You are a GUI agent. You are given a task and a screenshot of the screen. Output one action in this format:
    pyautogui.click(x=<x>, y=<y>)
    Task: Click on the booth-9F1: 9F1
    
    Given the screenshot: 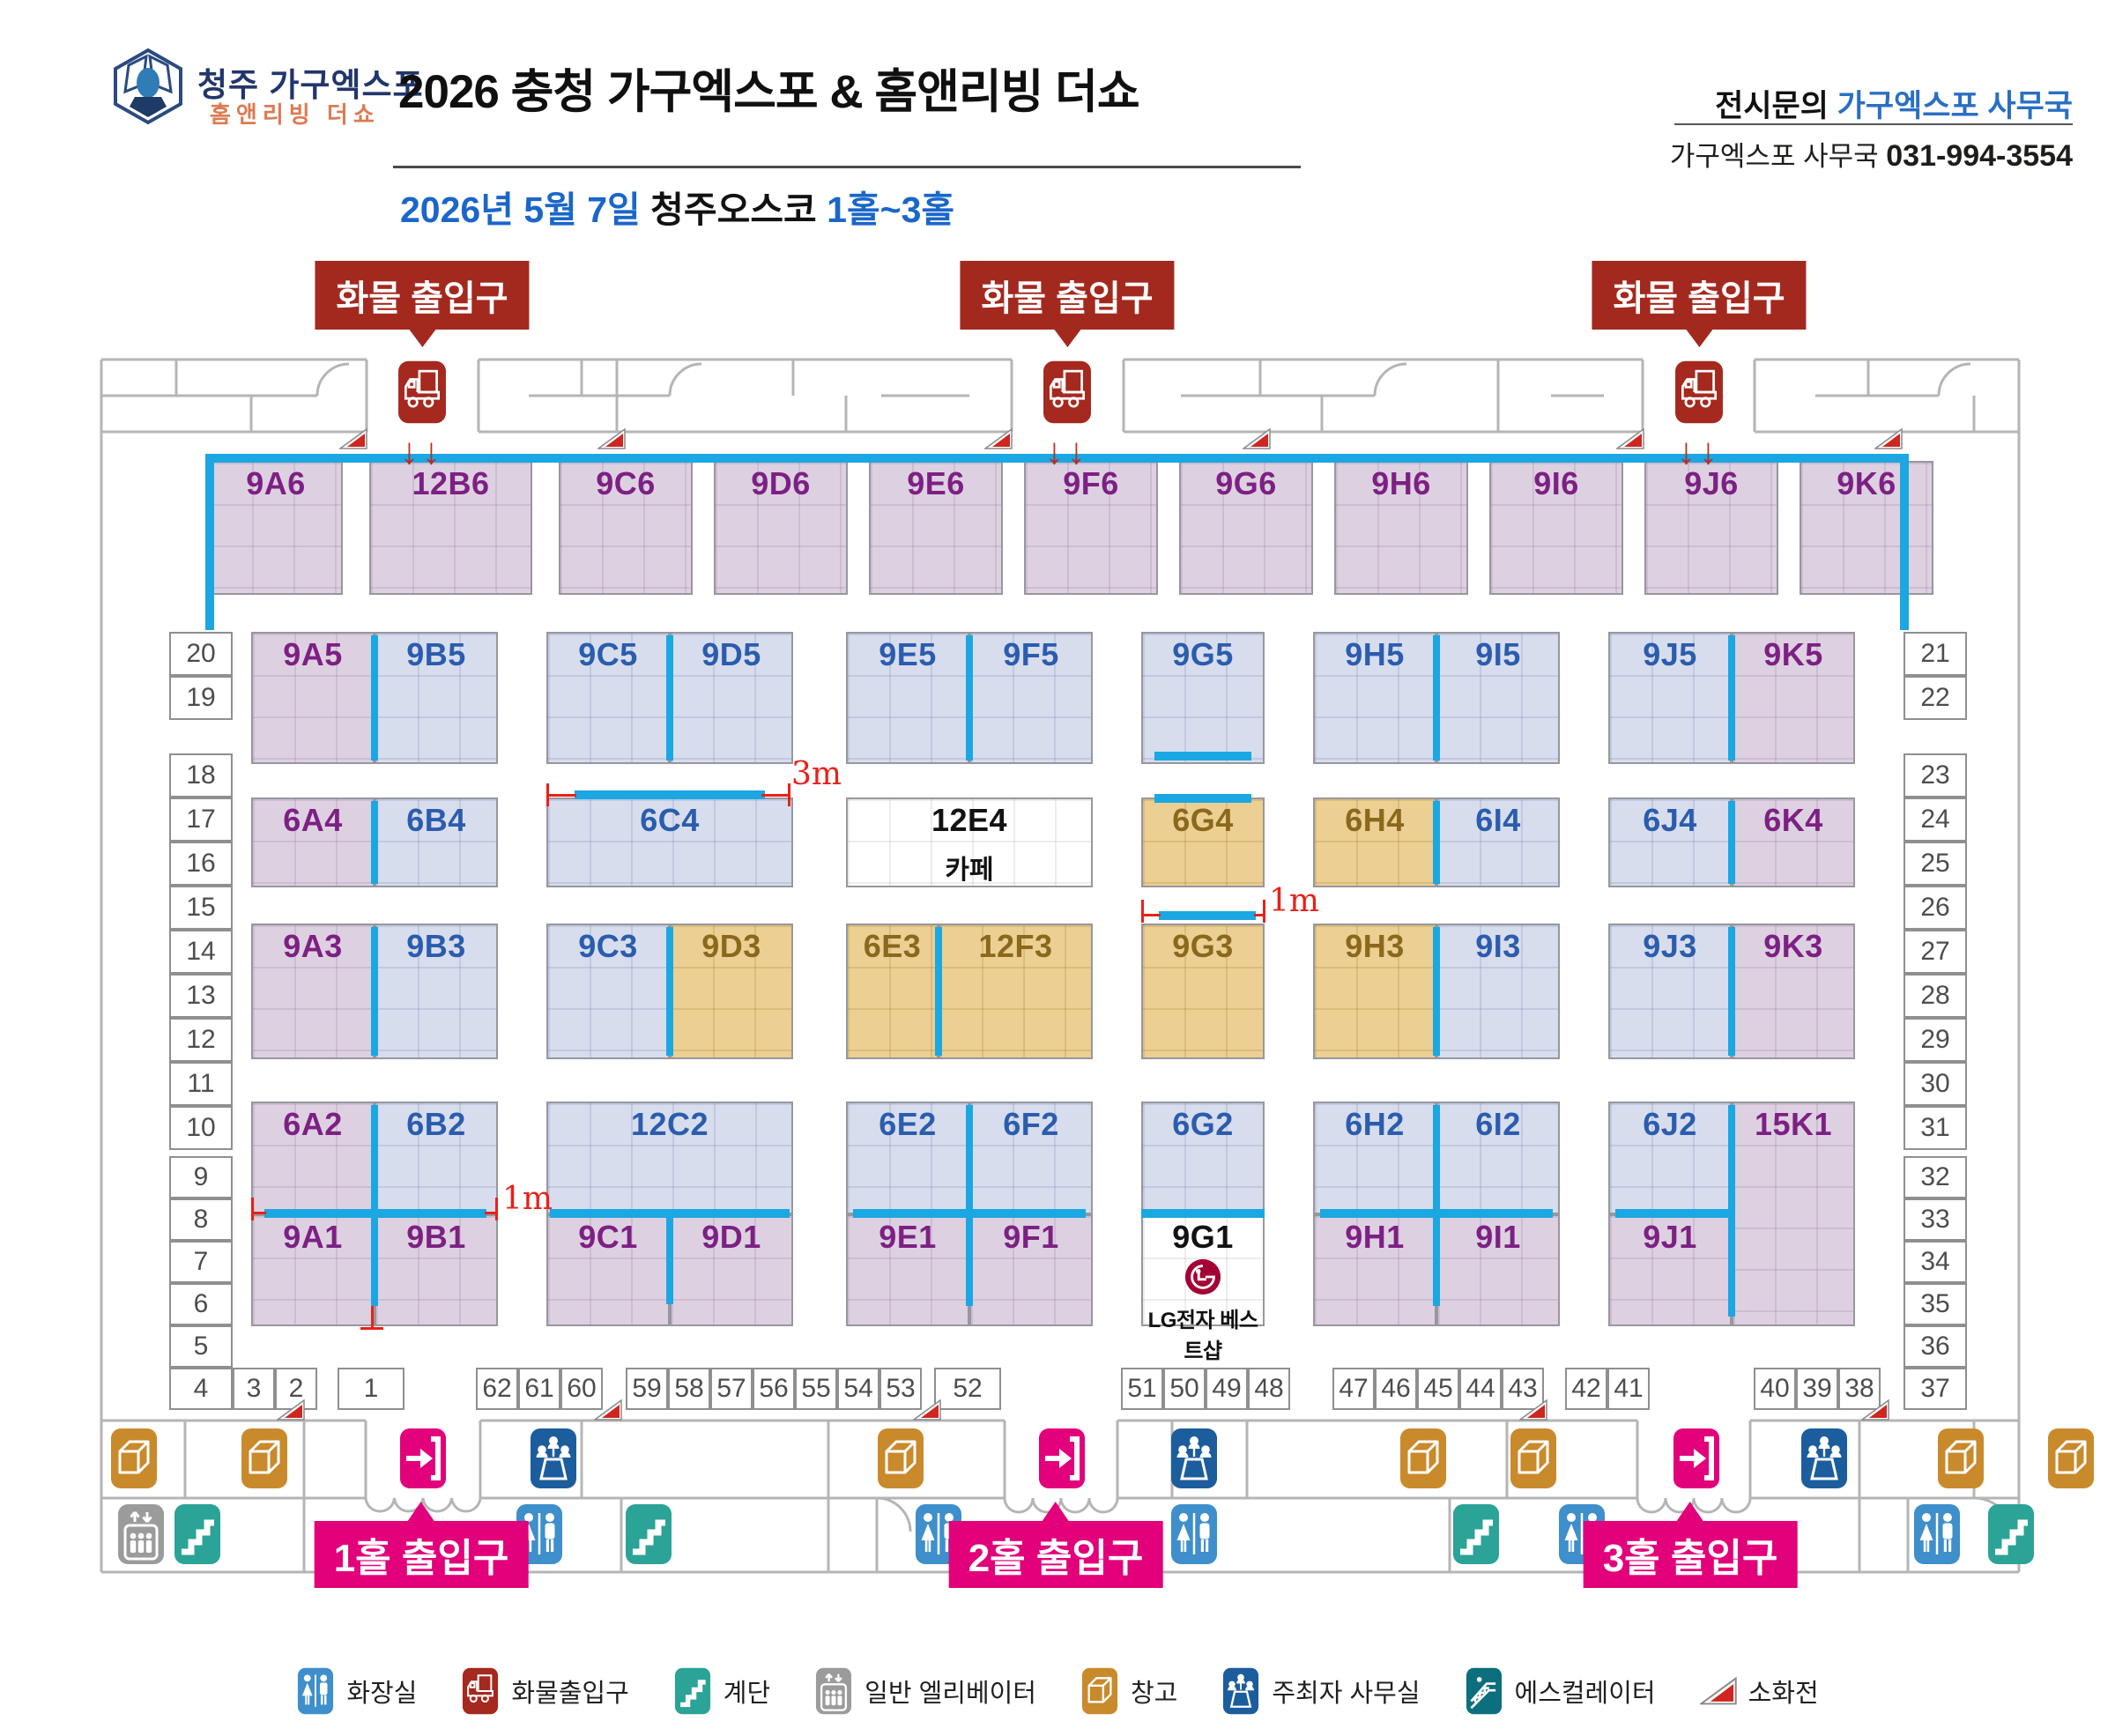 What is the action you would take?
    pyautogui.click(x=1031, y=1270)
    